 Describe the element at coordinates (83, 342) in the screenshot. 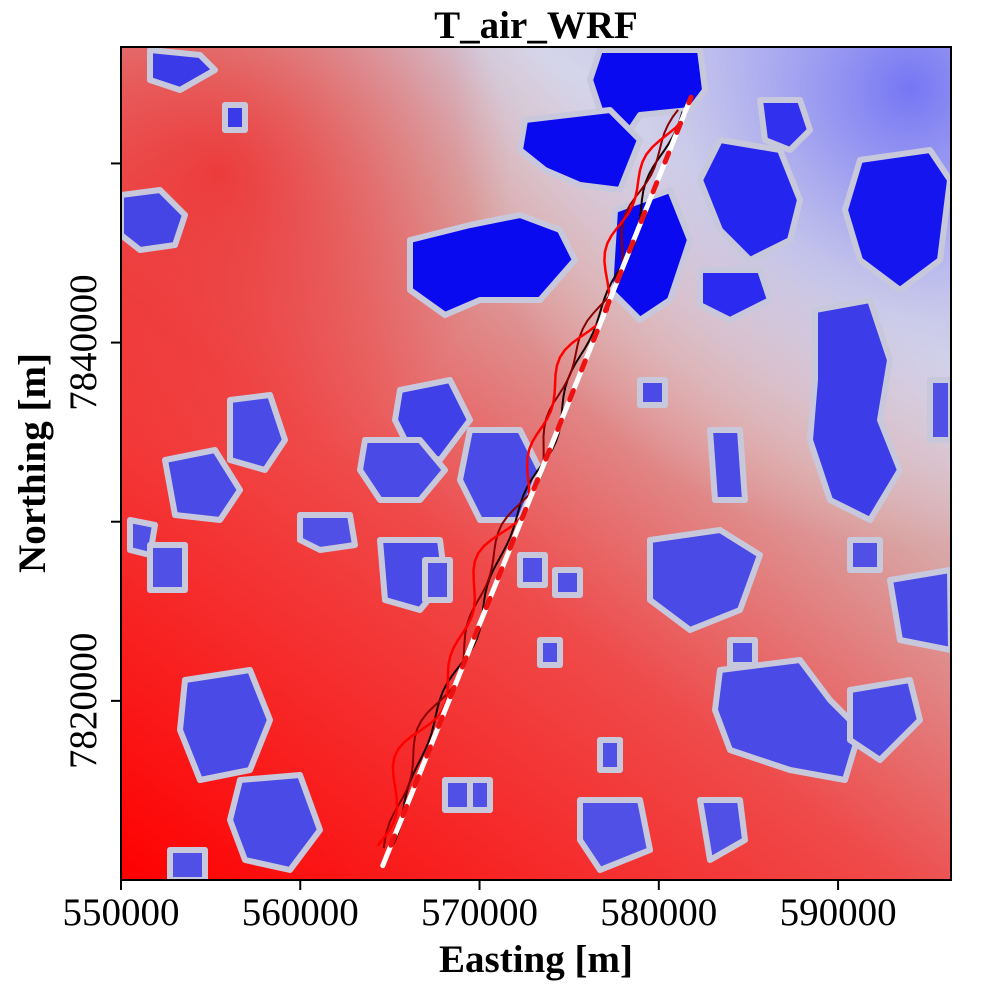

I see `y-tick-label: 7840000` at that location.